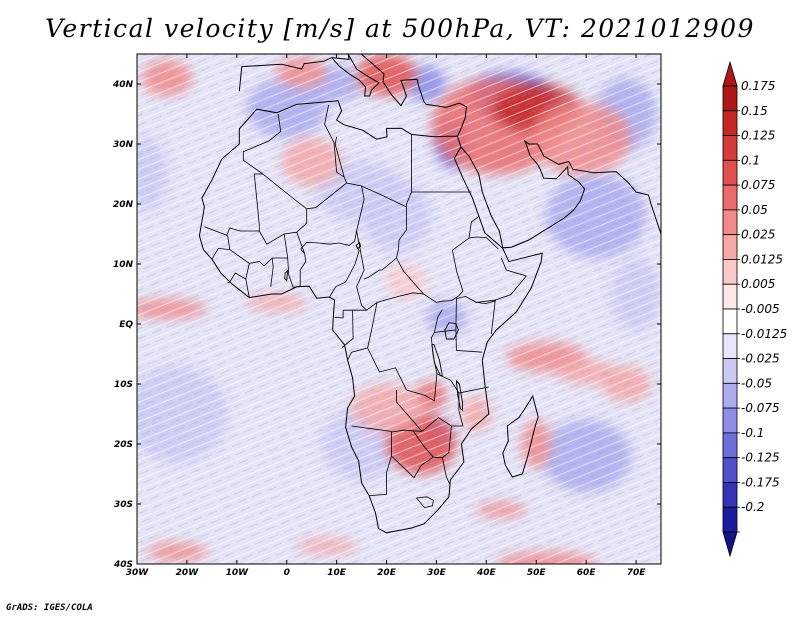 This screenshot has height=618, width=800. I want to click on x-tick-label: 70E, so click(637, 573).